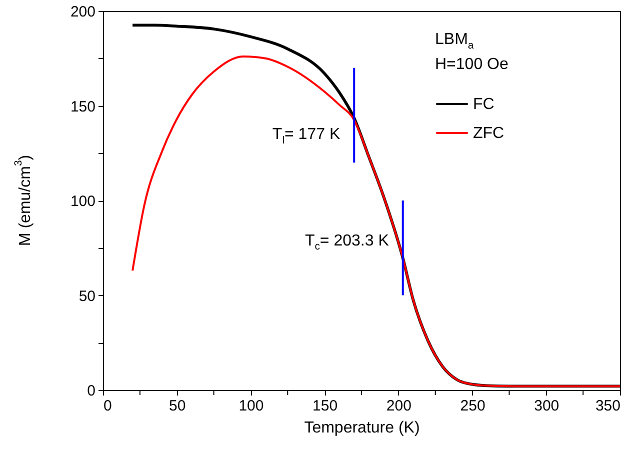 The width and height of the screenshot is (634, 461). What do you see at coordinates (473, 406) in the screenshot?
I see `x-tick-label: 250` at bounding box center [473, 406].